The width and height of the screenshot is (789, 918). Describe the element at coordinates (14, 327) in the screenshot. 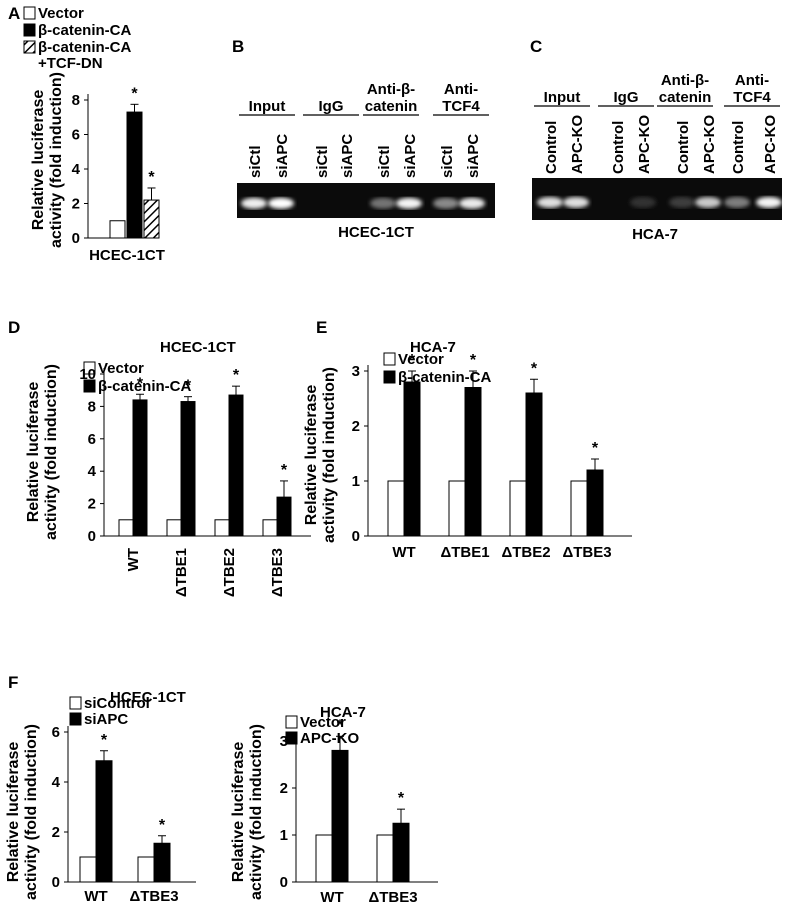

I see `panel-letter-d: D` at that location.